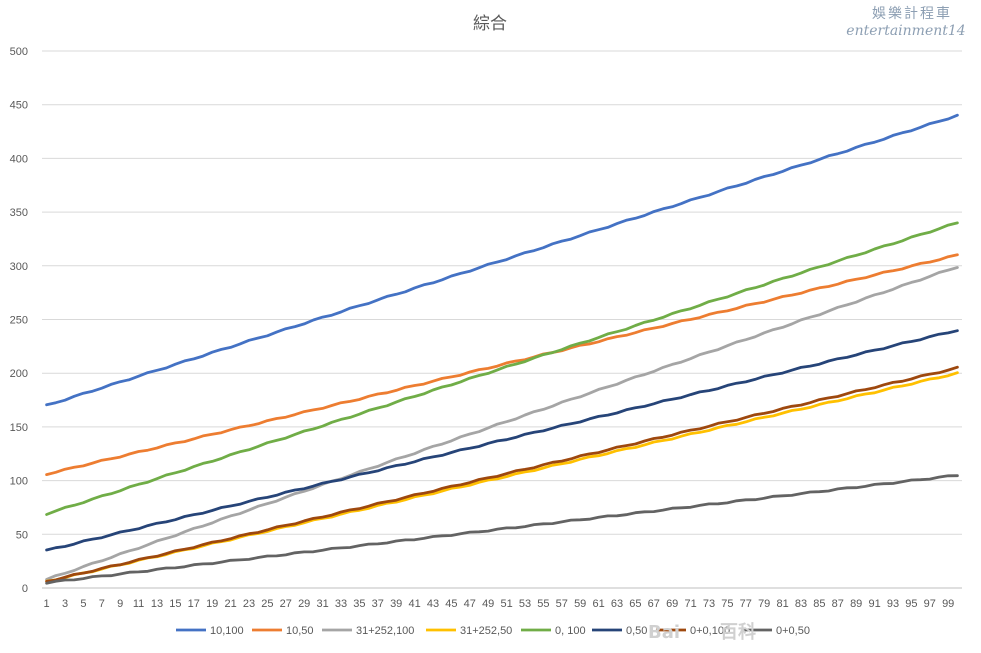 Image resolution: width=981 pixels, height=653 pixels. I want to click on y-tick-label: 0, so click(25, 589).